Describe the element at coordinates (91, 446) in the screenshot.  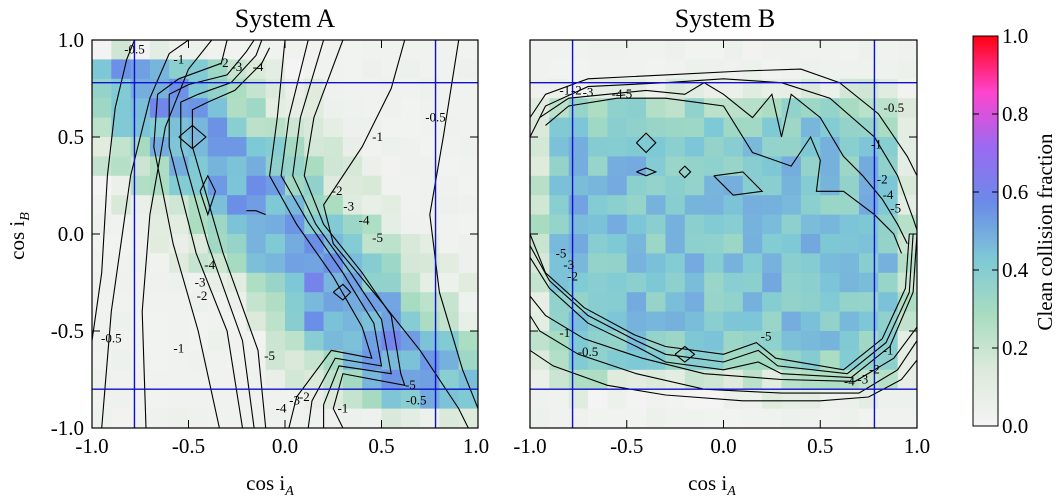
I see `x-tick-label: -1.0` at that location.